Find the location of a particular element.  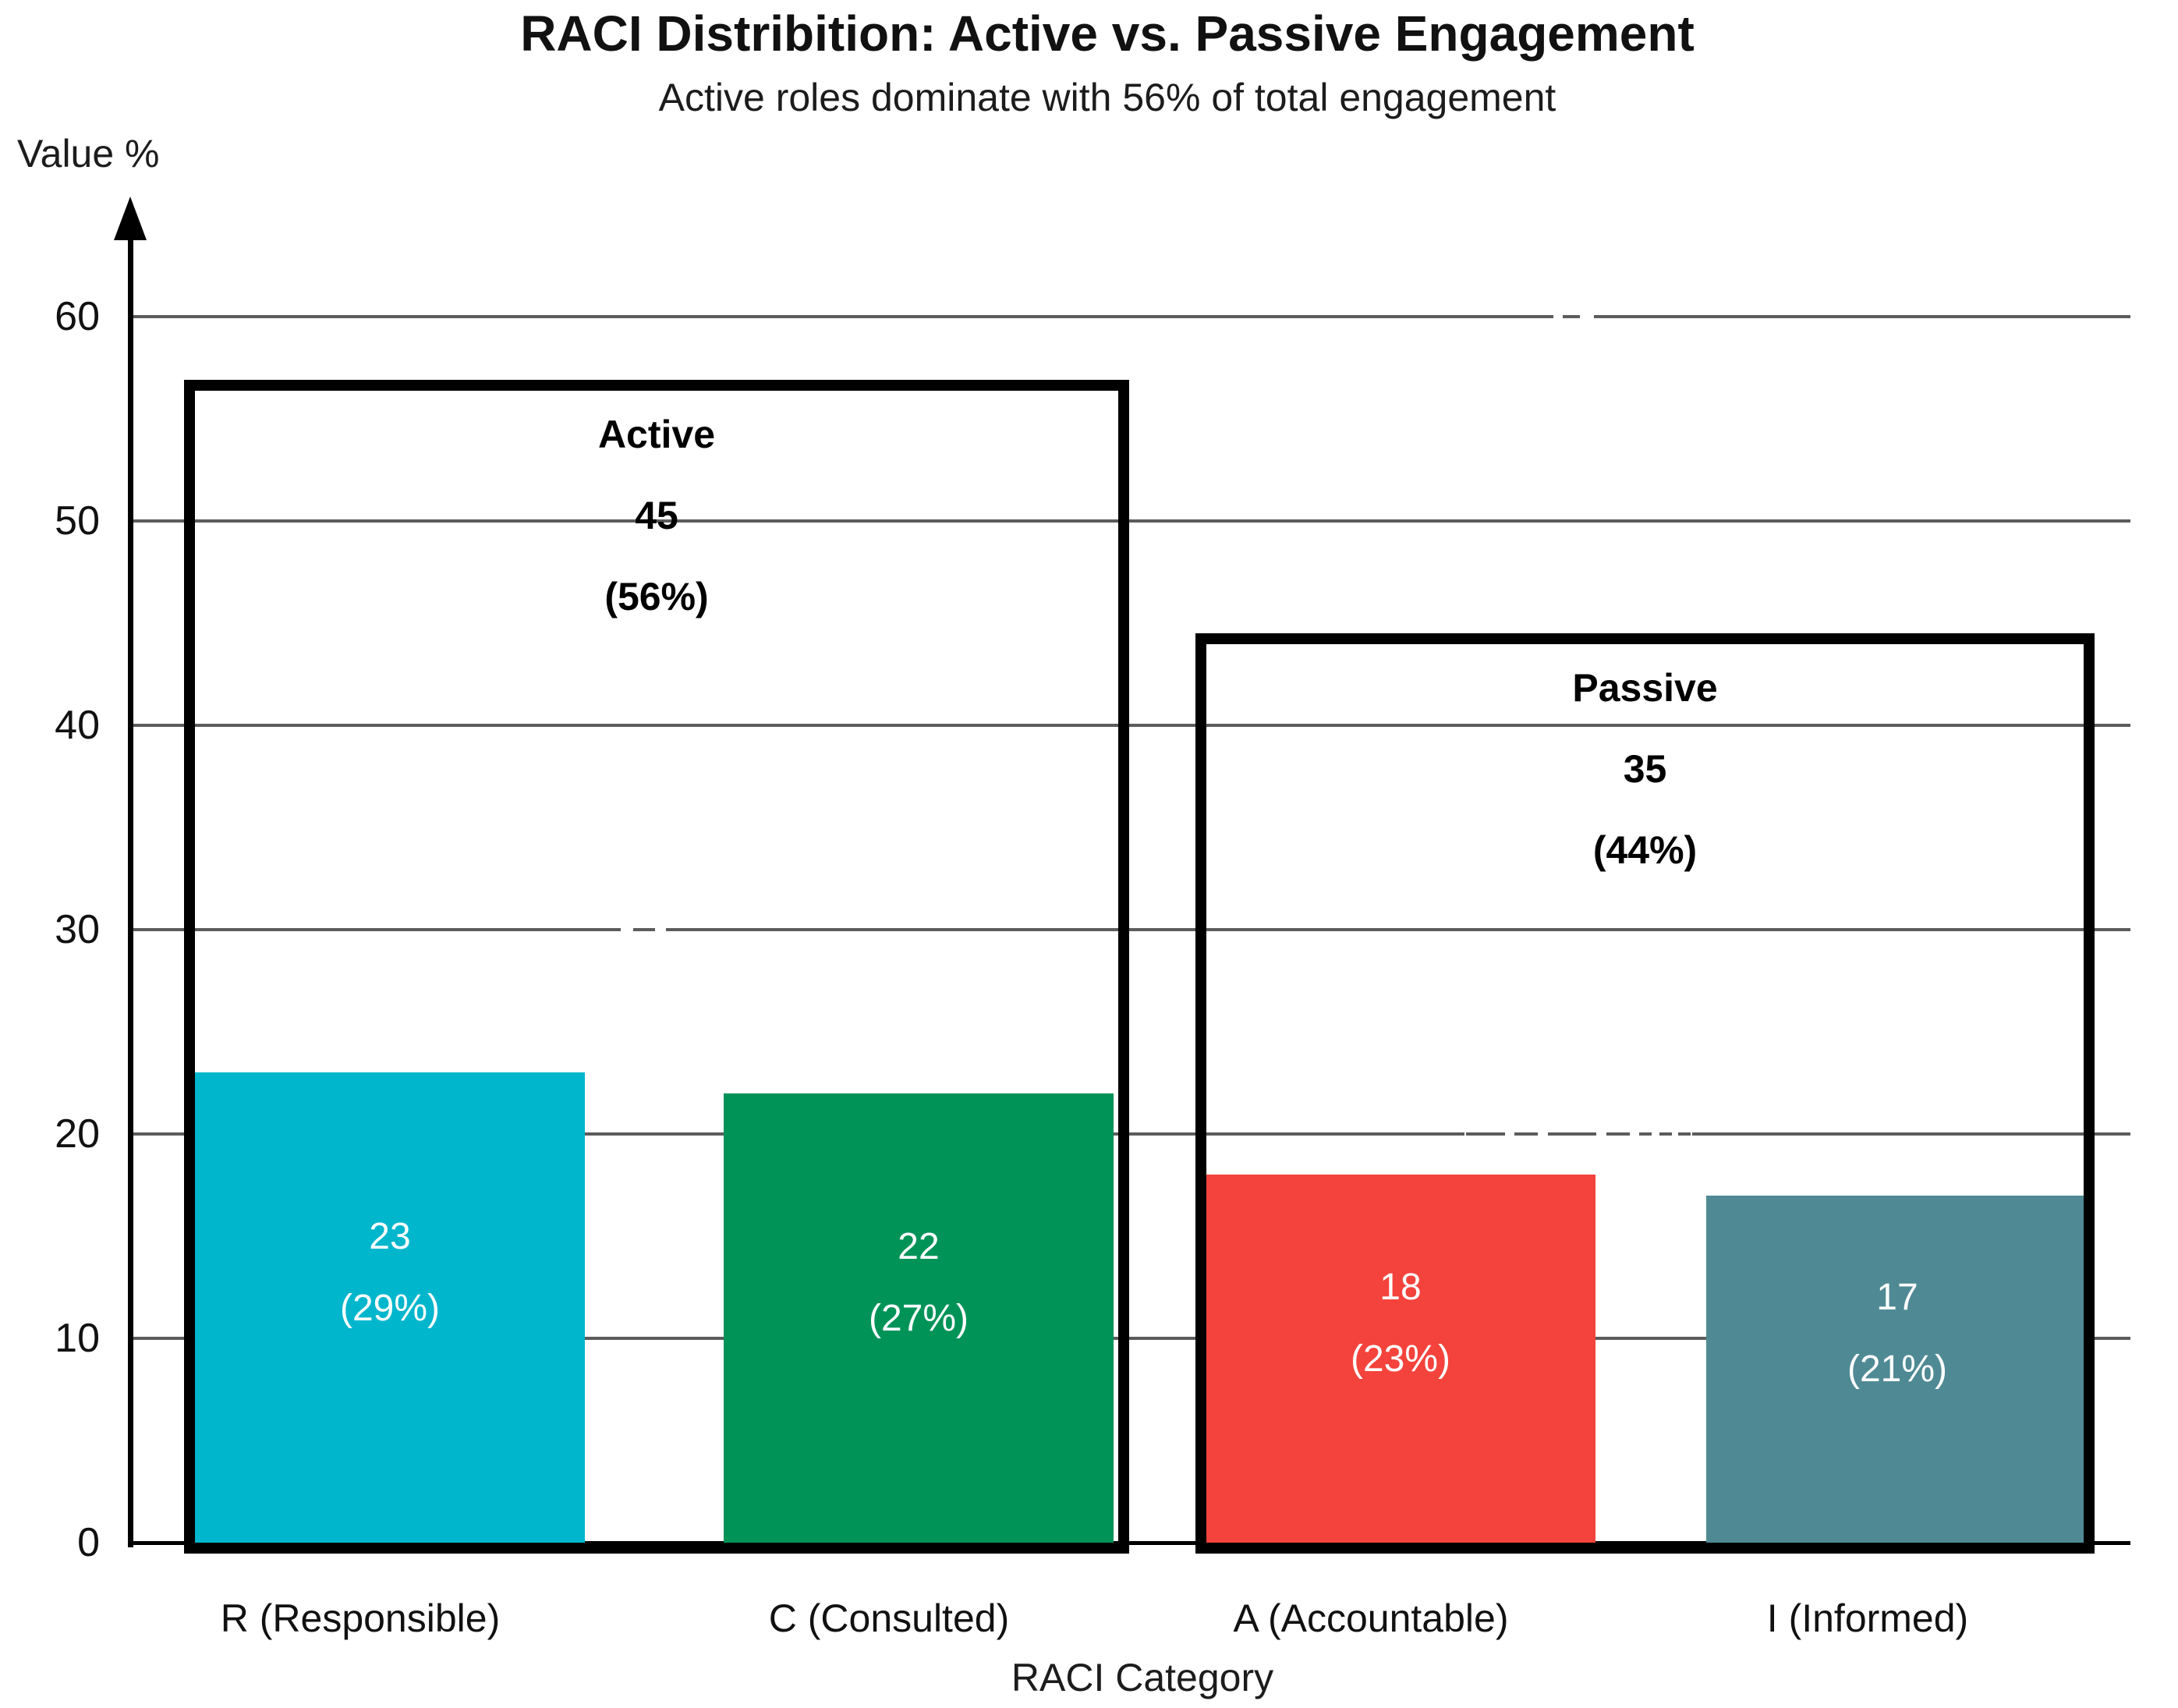

y-tick-label: 0 is located at coordinates (88, 1542).